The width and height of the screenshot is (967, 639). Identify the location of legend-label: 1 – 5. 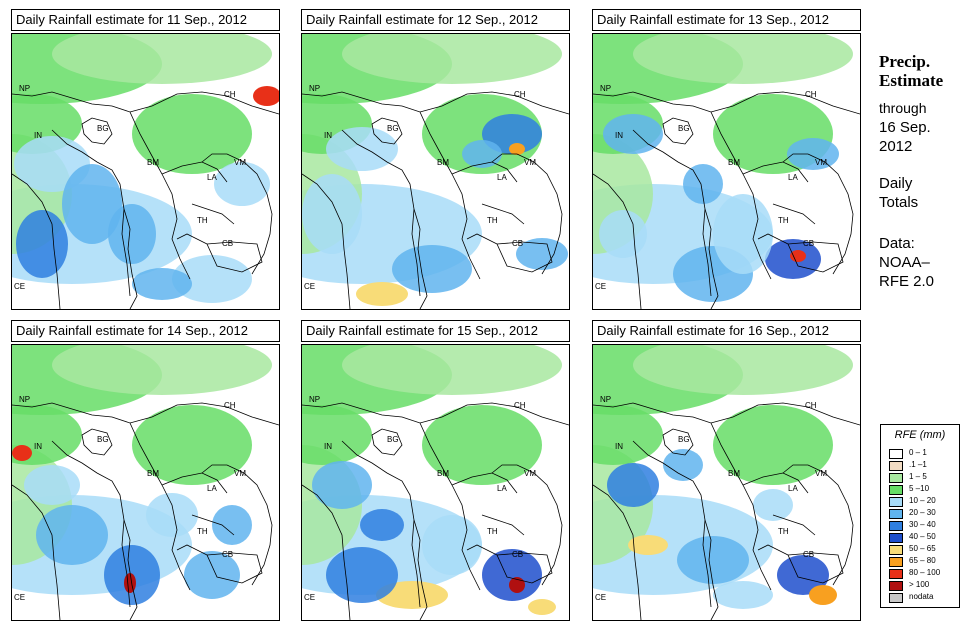
(918, 476).